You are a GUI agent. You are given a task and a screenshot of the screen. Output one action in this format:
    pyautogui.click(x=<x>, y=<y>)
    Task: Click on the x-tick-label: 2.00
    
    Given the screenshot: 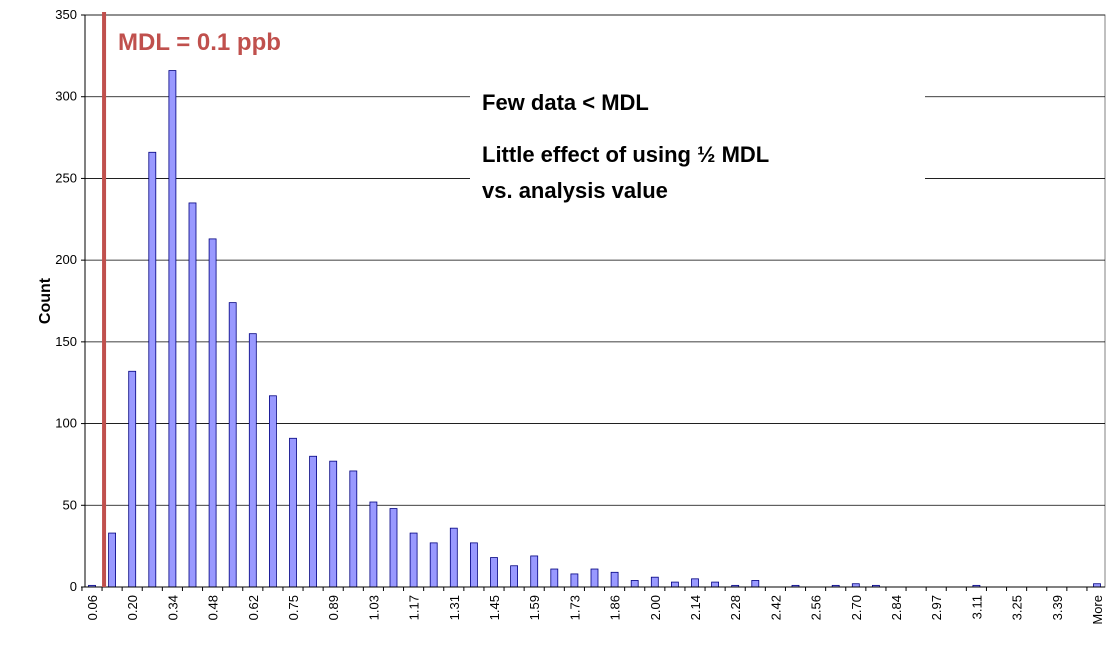 What is the action you would take?
    pyautogui.click(x=655, y=607)
    